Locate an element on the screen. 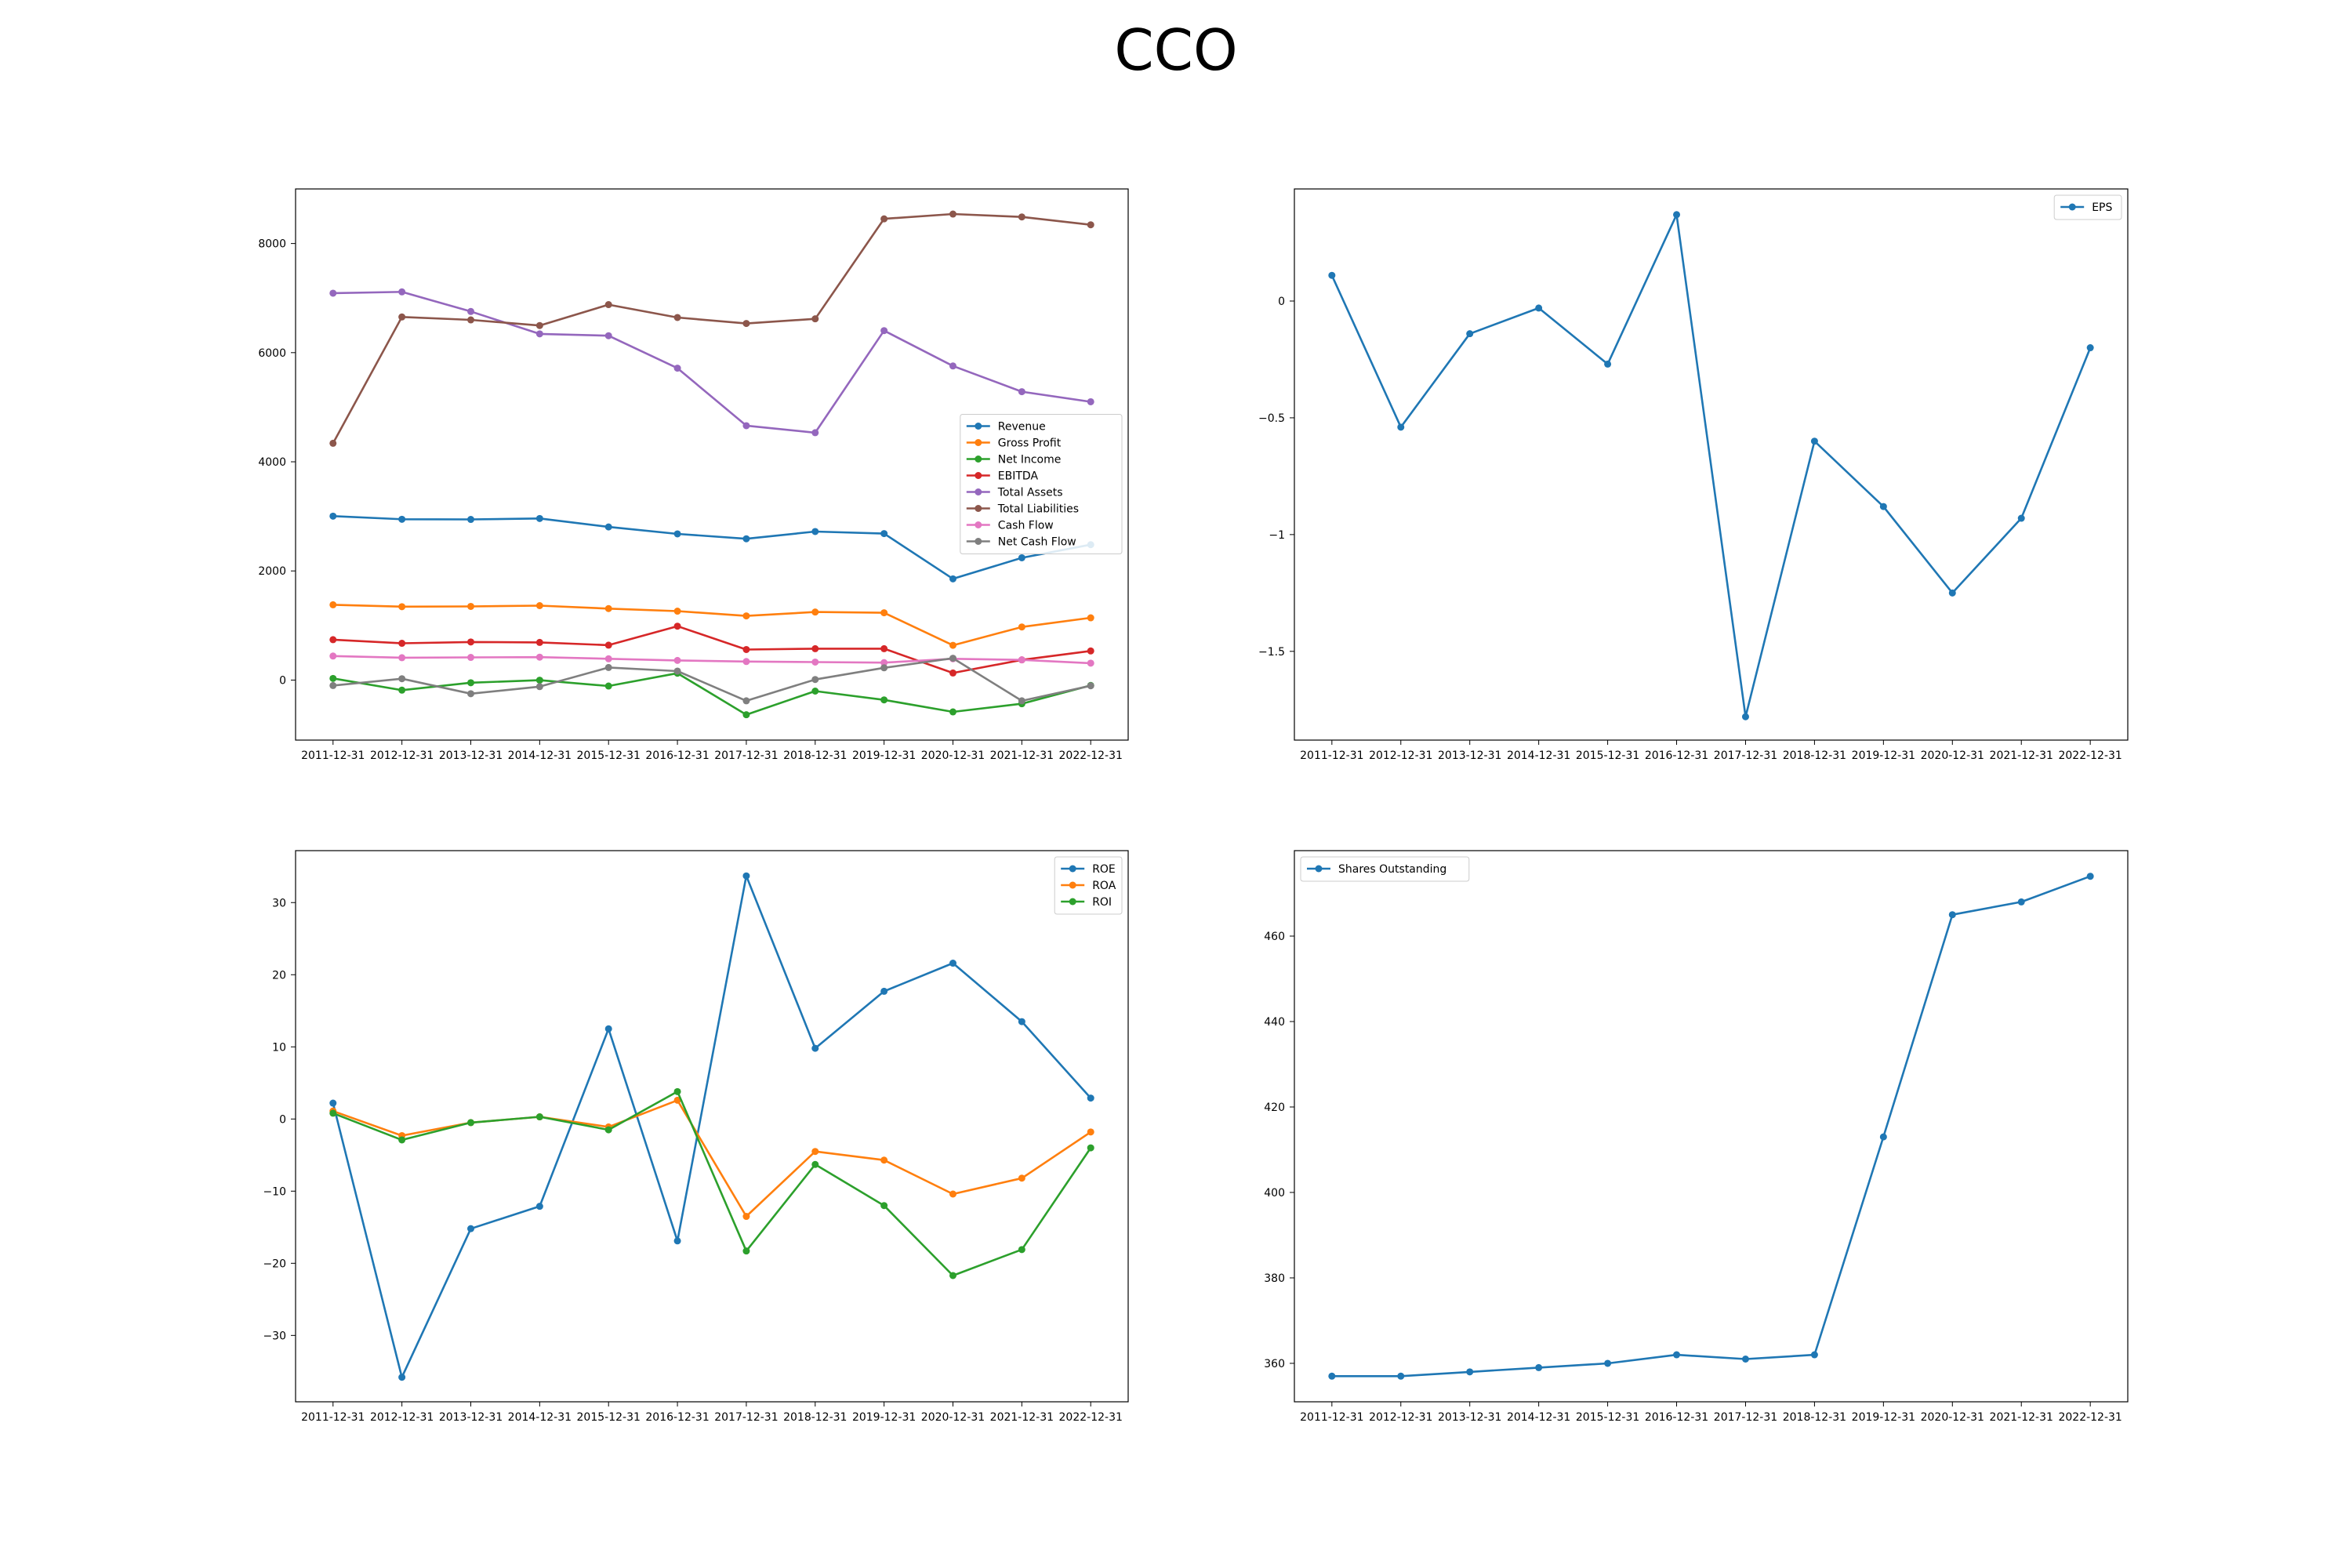 This screenshot has width=2352, height=1568. y-tick-label: −20 is located at coordinates (274, 1264).